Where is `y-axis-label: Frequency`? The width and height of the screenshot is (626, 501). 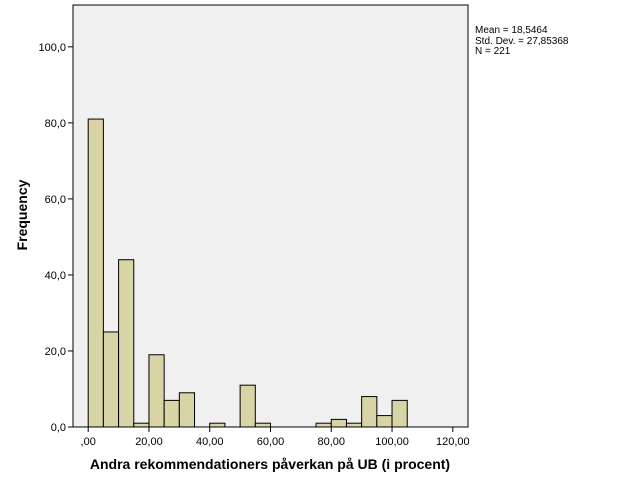 y-axis-label: Frequency is located at coordinates (22, 214).